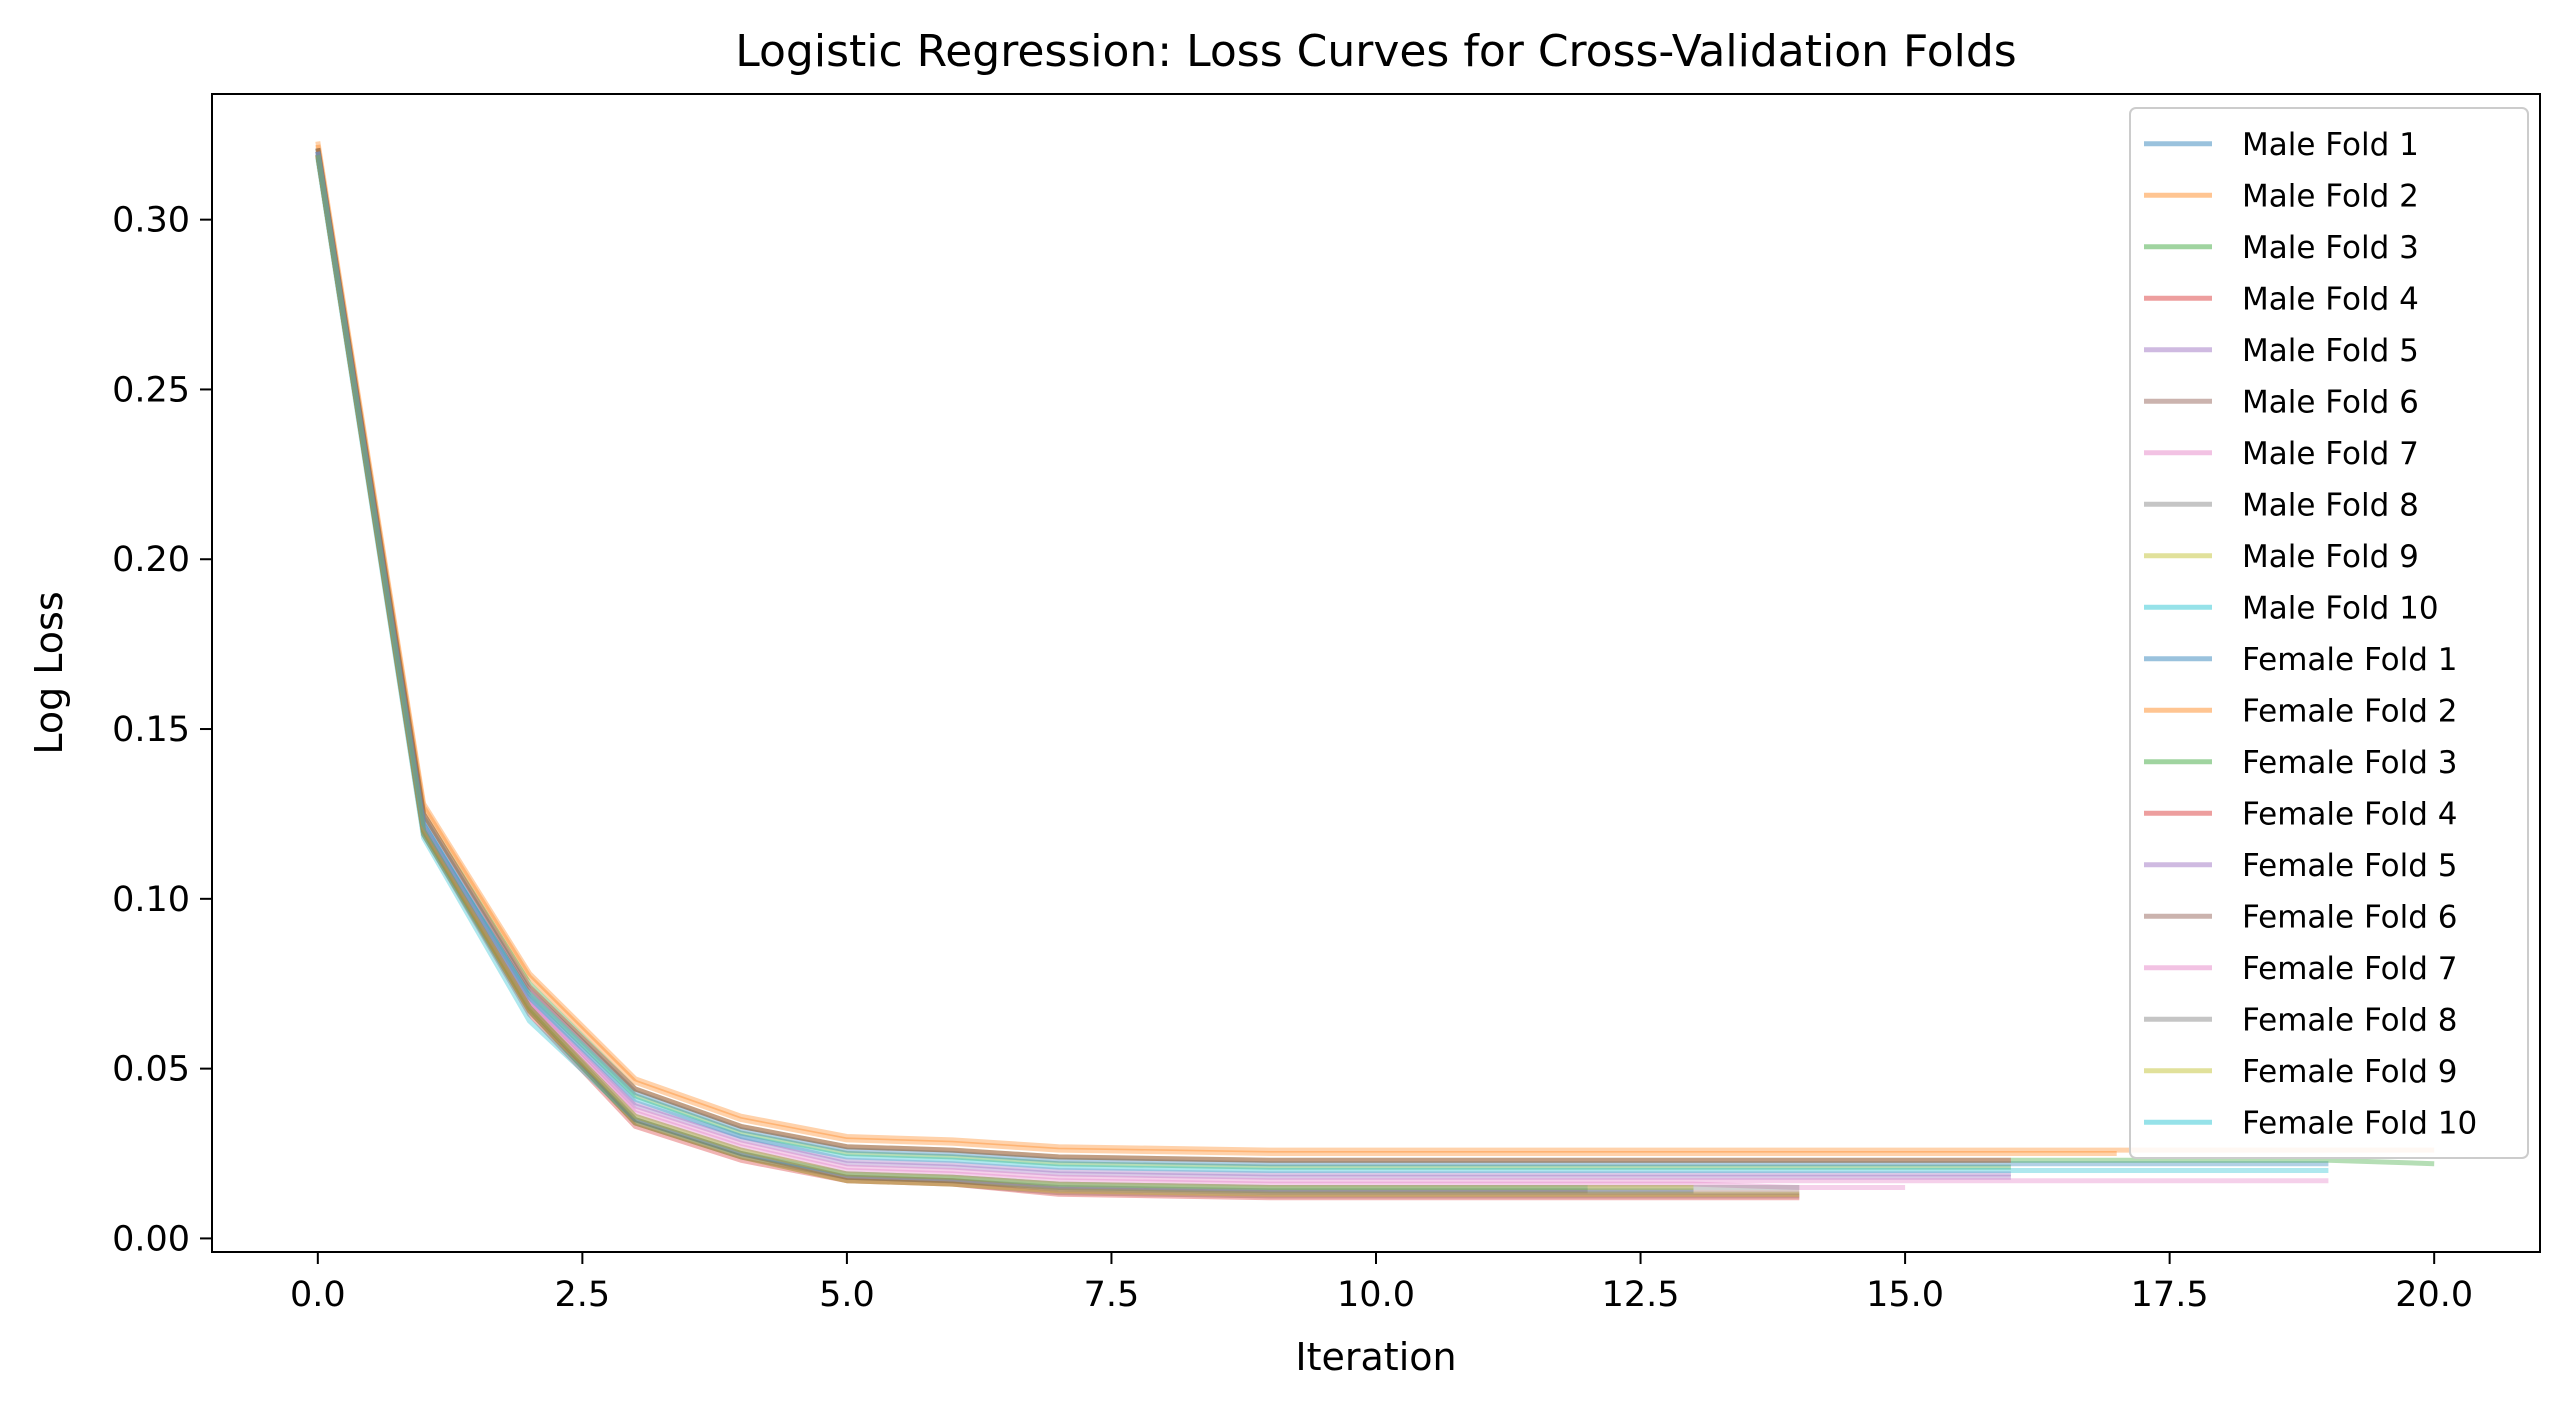  I want to click on x-tick-label: 12.5, so click(1641, 1295).